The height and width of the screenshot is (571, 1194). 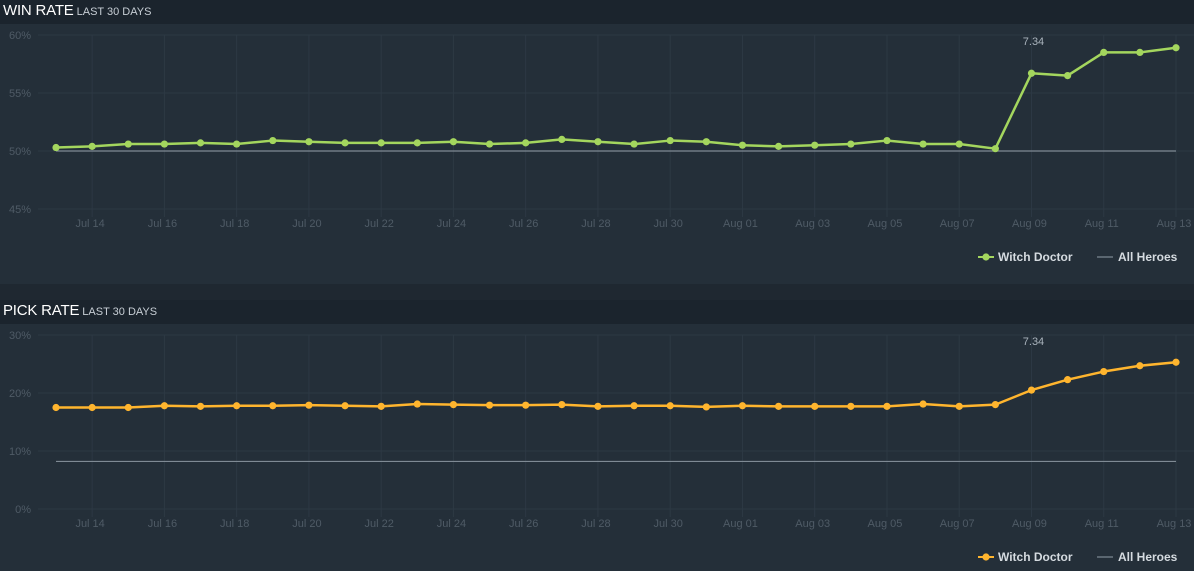 I want to click on y-tick-label: 0%, so click(x=23, y=510).